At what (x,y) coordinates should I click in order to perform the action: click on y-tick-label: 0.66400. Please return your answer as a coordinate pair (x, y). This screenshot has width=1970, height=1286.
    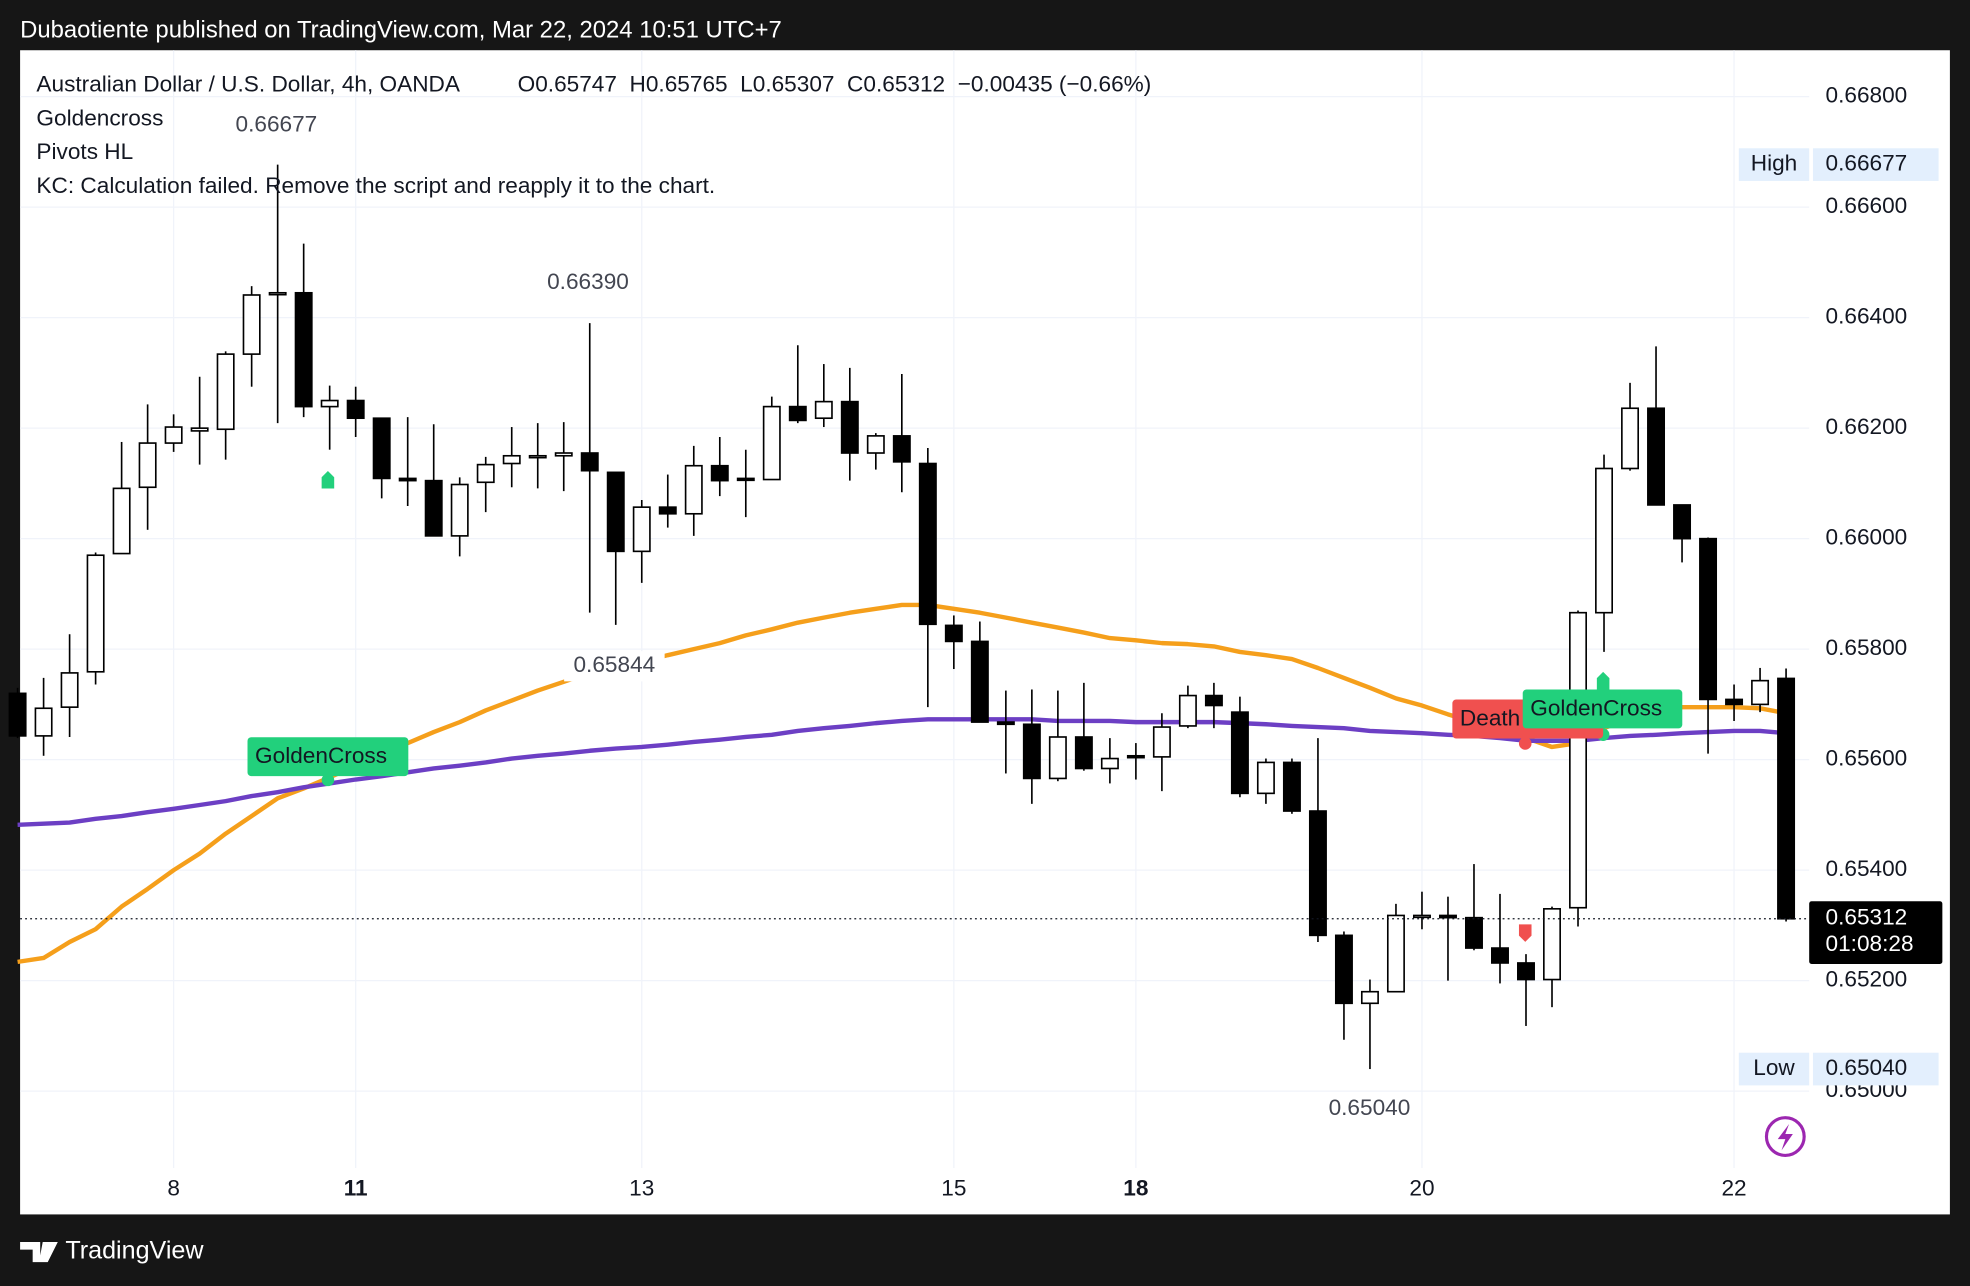
    Looking at the image, I should click on (1867, 316).